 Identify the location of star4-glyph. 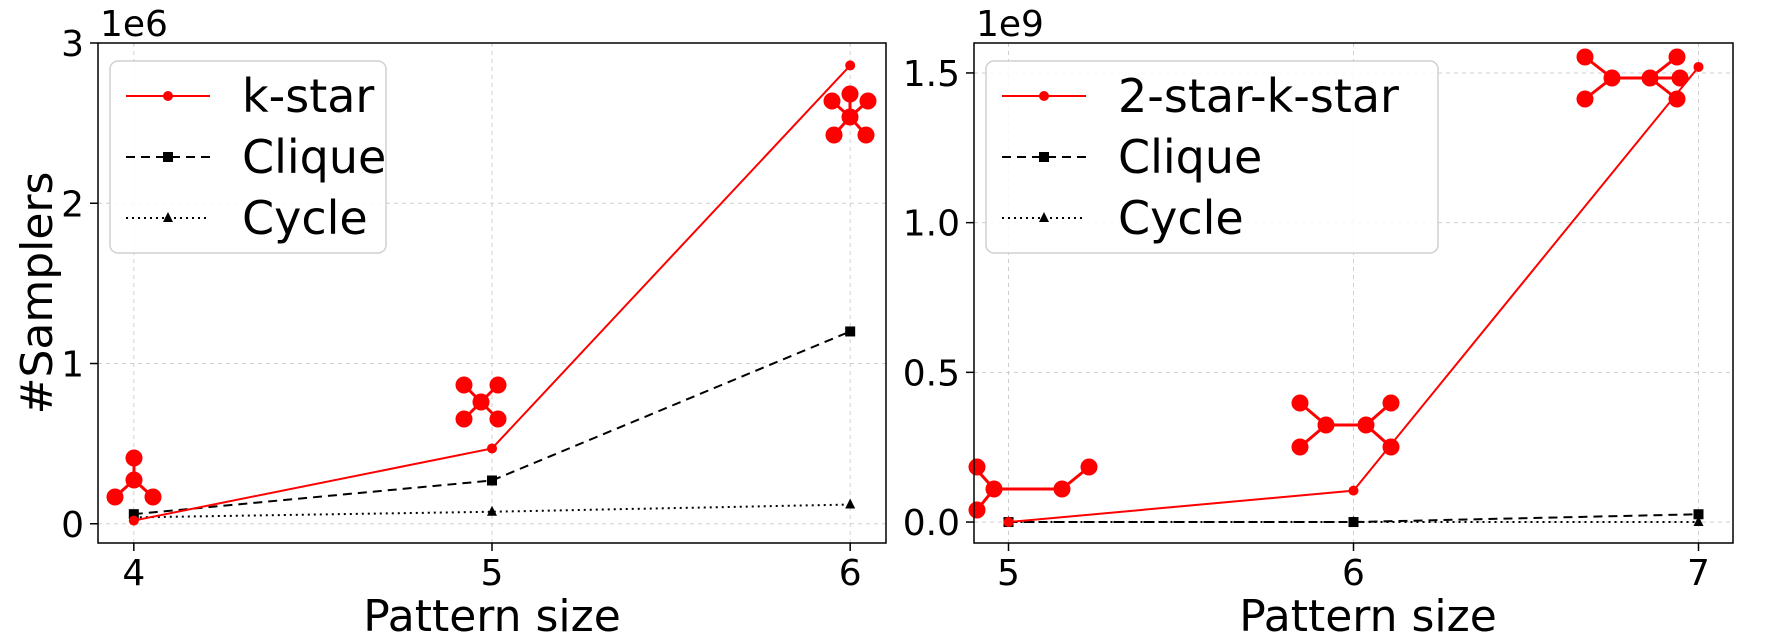
(481, 402).